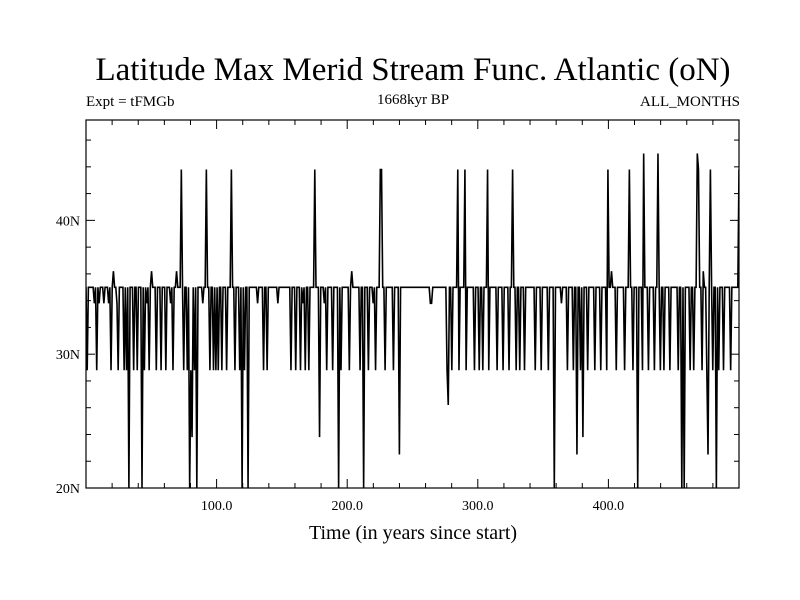  What do you see at coordinates (68, 221) in the screenshot?
I see `y-tick-label: 40N` at bounding box center [68, 221].